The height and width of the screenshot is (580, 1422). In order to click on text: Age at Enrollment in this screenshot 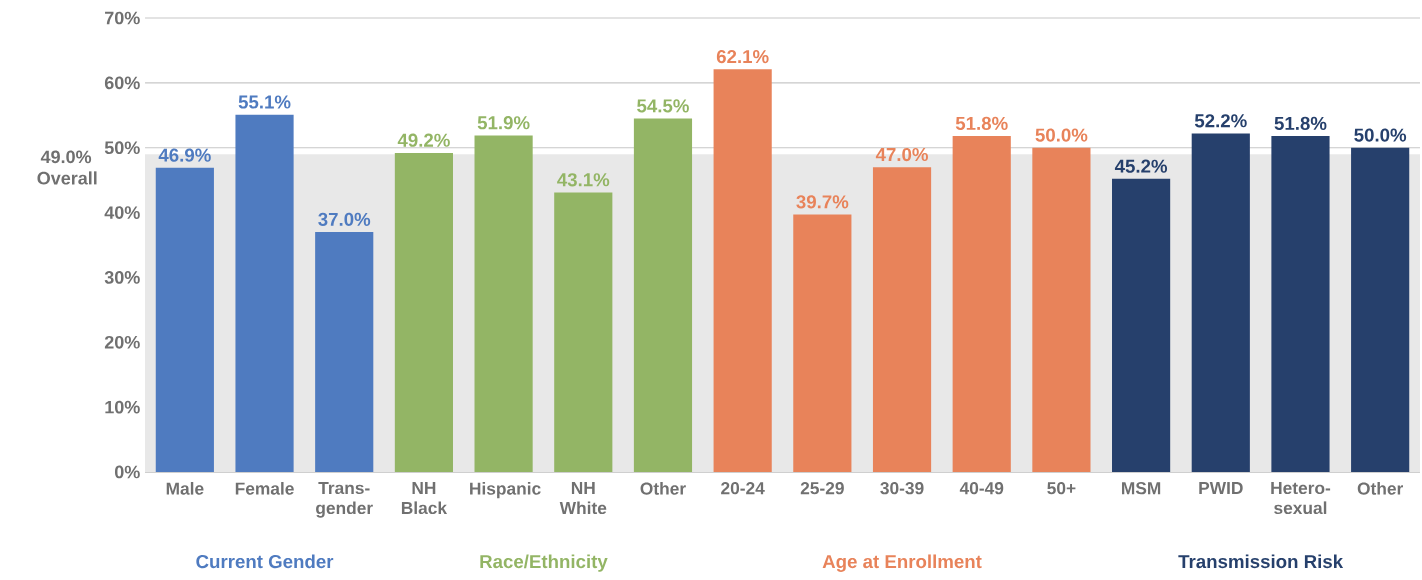, I will do `click(902, 563)`.